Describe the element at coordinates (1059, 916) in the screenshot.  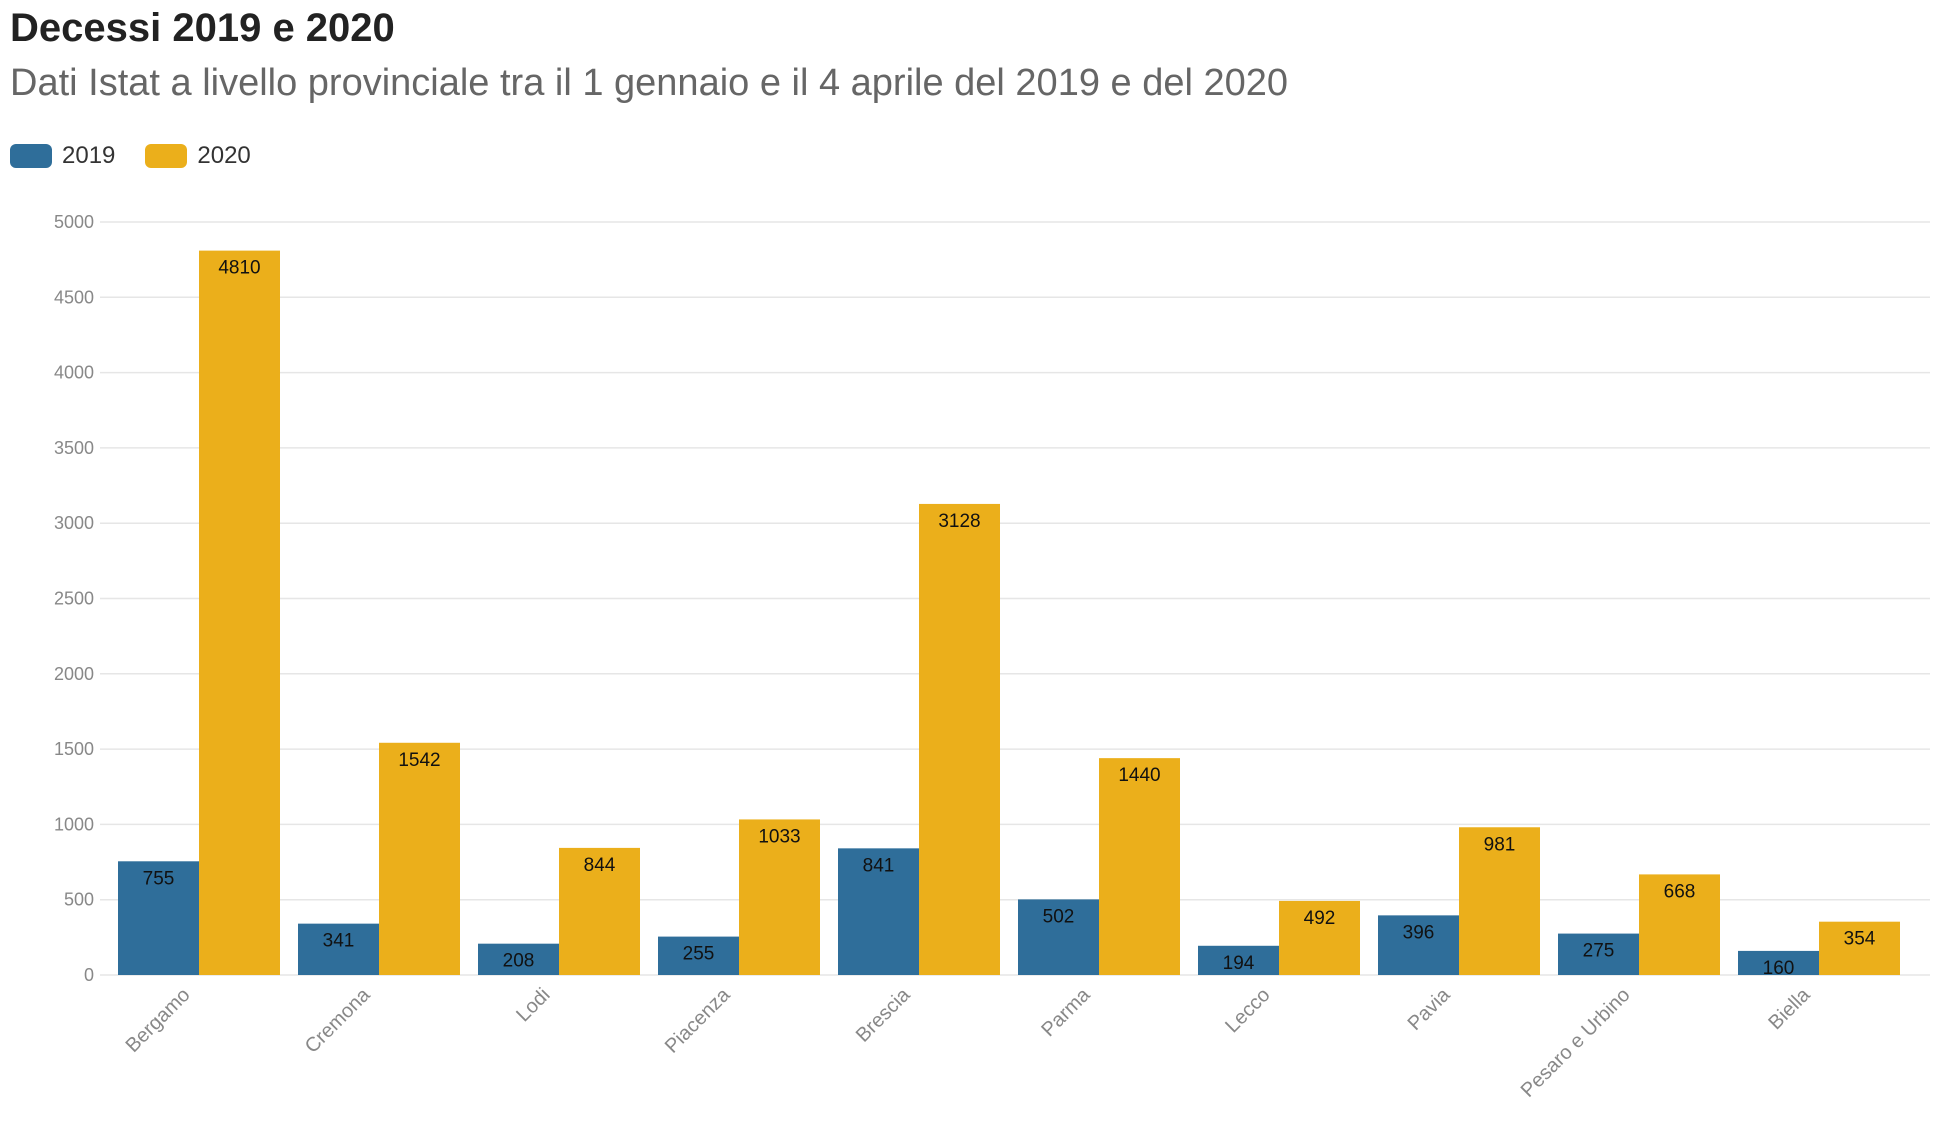
I see `data-label: 502` at that location.